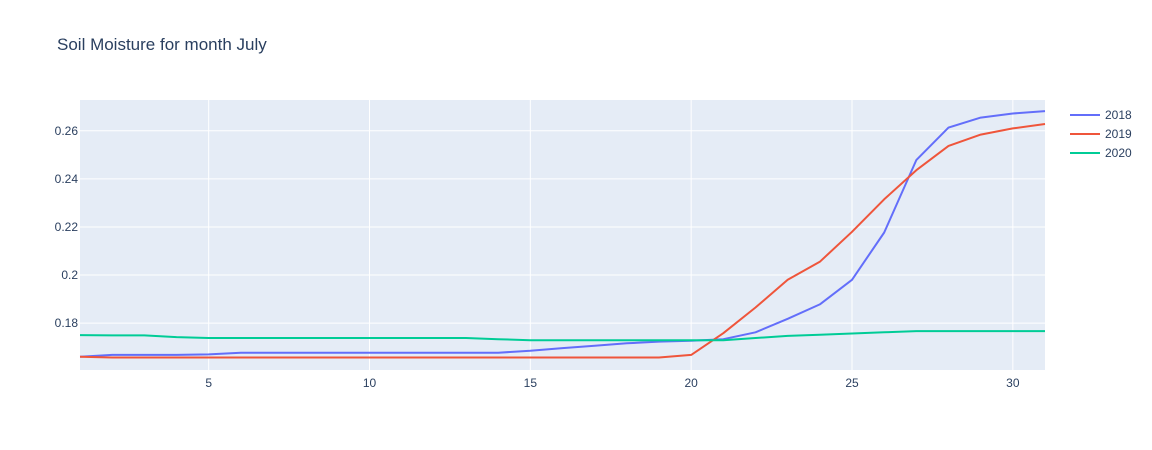 This screenshot has width=1152, height=450. What do you see at coordinates (162, 44) in the screenshot?
I see `chart-title: Soil Moisture for month July` at bounding box center [162, 44].